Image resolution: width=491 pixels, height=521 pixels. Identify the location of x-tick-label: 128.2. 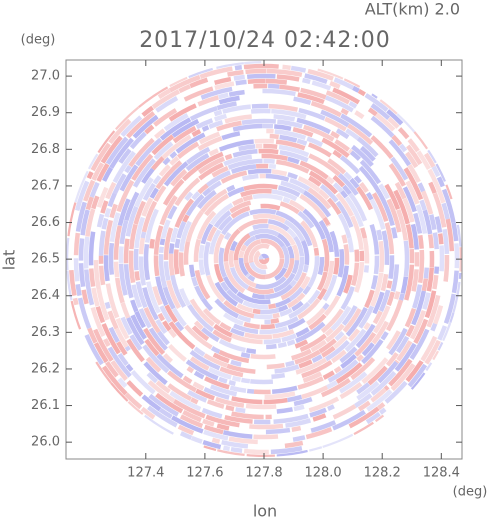
(382, 473).